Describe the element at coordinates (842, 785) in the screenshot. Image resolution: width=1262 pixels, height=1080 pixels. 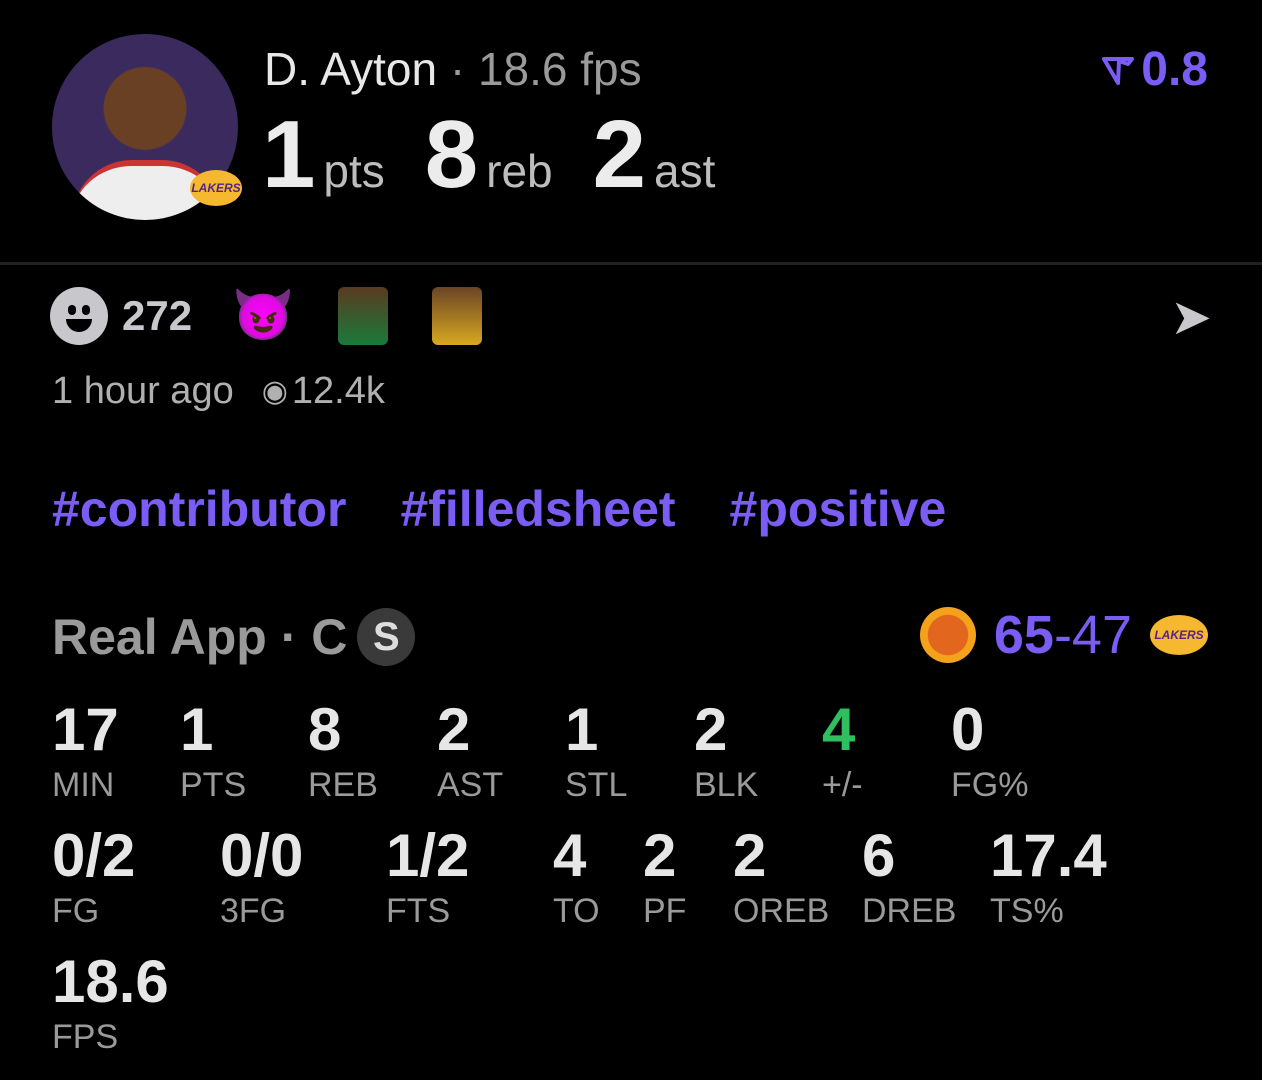
I see `stat-label: +/-` at that location.